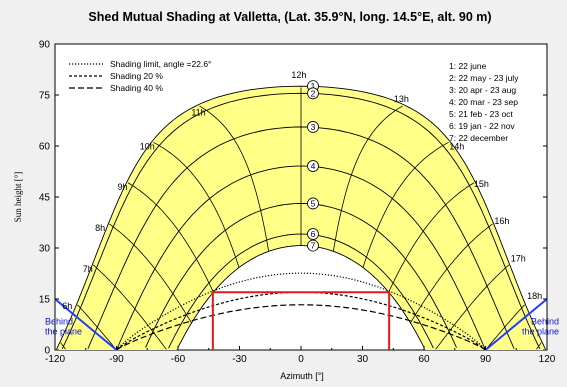  What do you see at coordinates (47, 351) in the screenshot?
I see `y-tick-label: 0` at bounding box center [47, 351].